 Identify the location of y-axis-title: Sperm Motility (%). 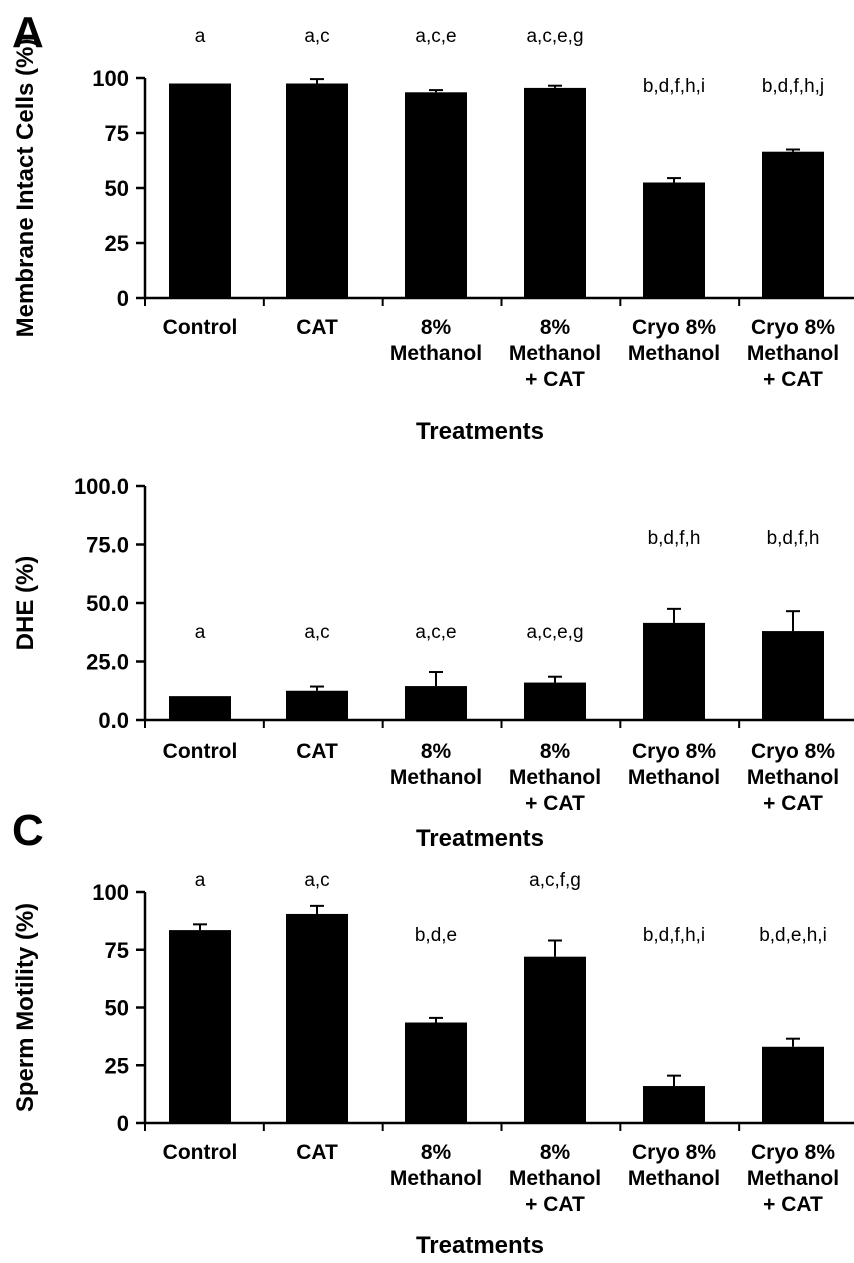
(25, 1007).